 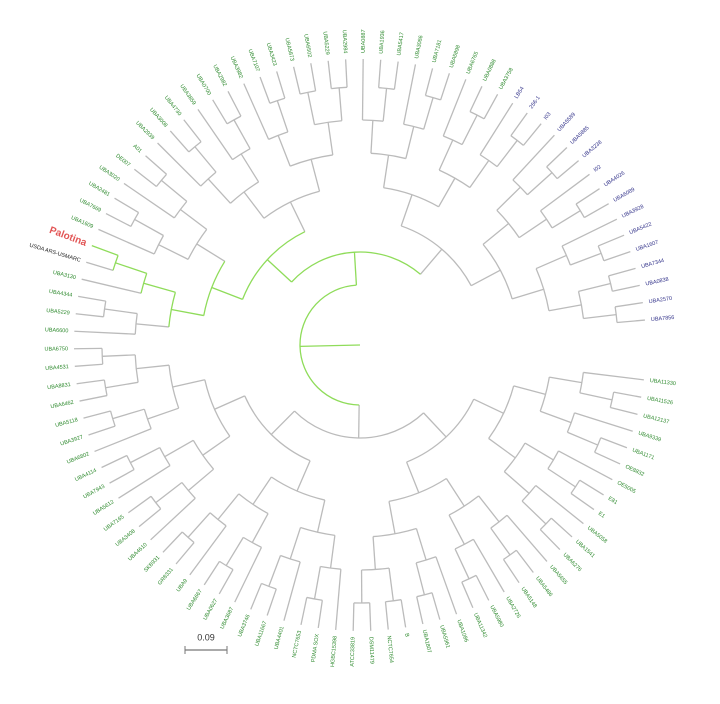 I want to click on leaf-label: UBA1086, so click(x=462, y=631).